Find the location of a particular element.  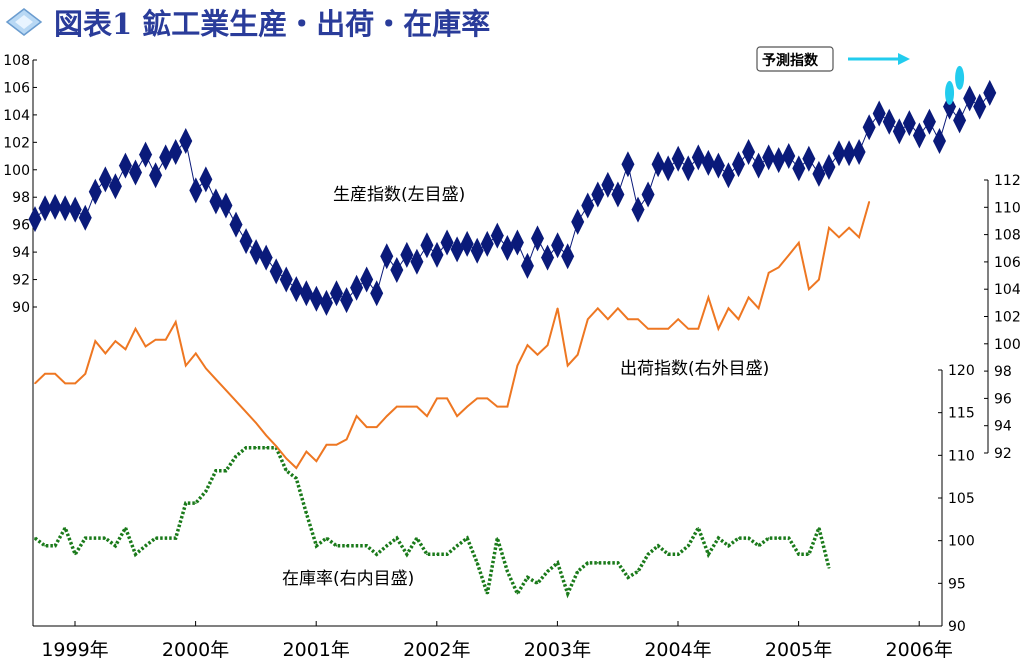

forecast-callout-box is located at coordinates (795, 59).